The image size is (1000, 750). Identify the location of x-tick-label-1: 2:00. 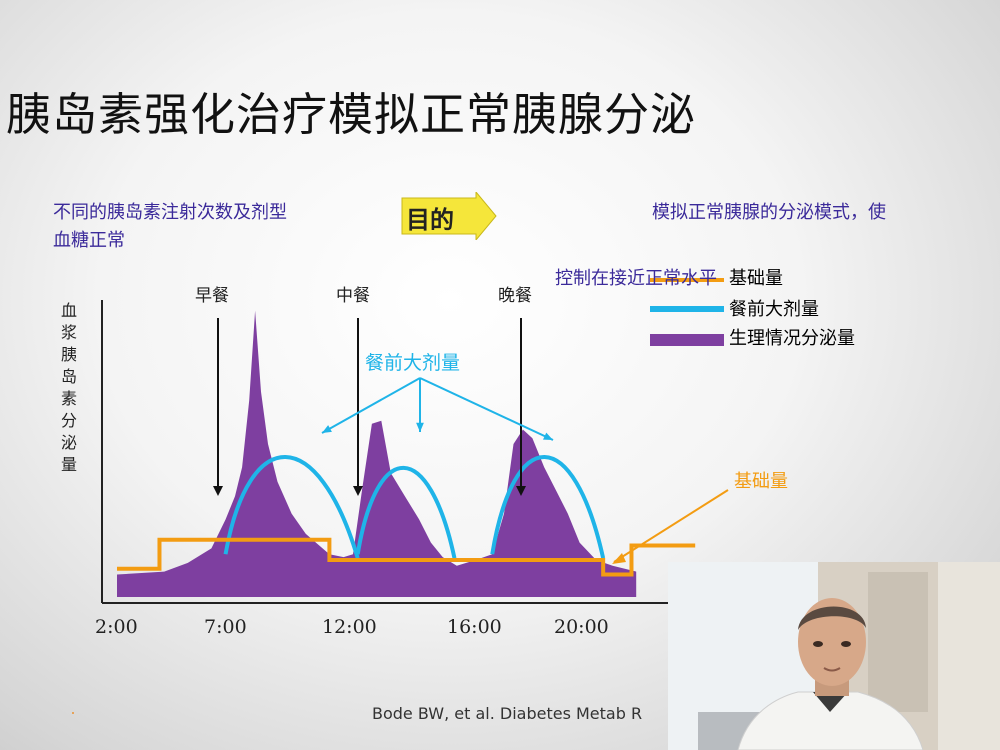
(116, 627).